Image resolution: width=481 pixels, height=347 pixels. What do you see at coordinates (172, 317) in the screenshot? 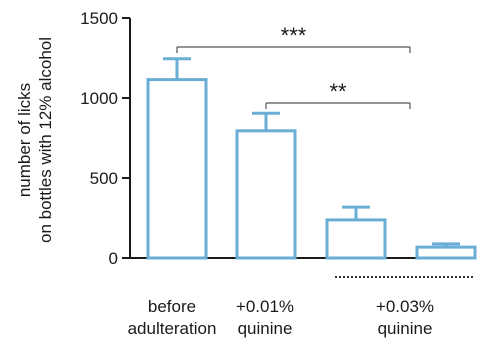
I see `x-tick-label-before-adulteration: before adulteration` at bounding box center [172, 317].